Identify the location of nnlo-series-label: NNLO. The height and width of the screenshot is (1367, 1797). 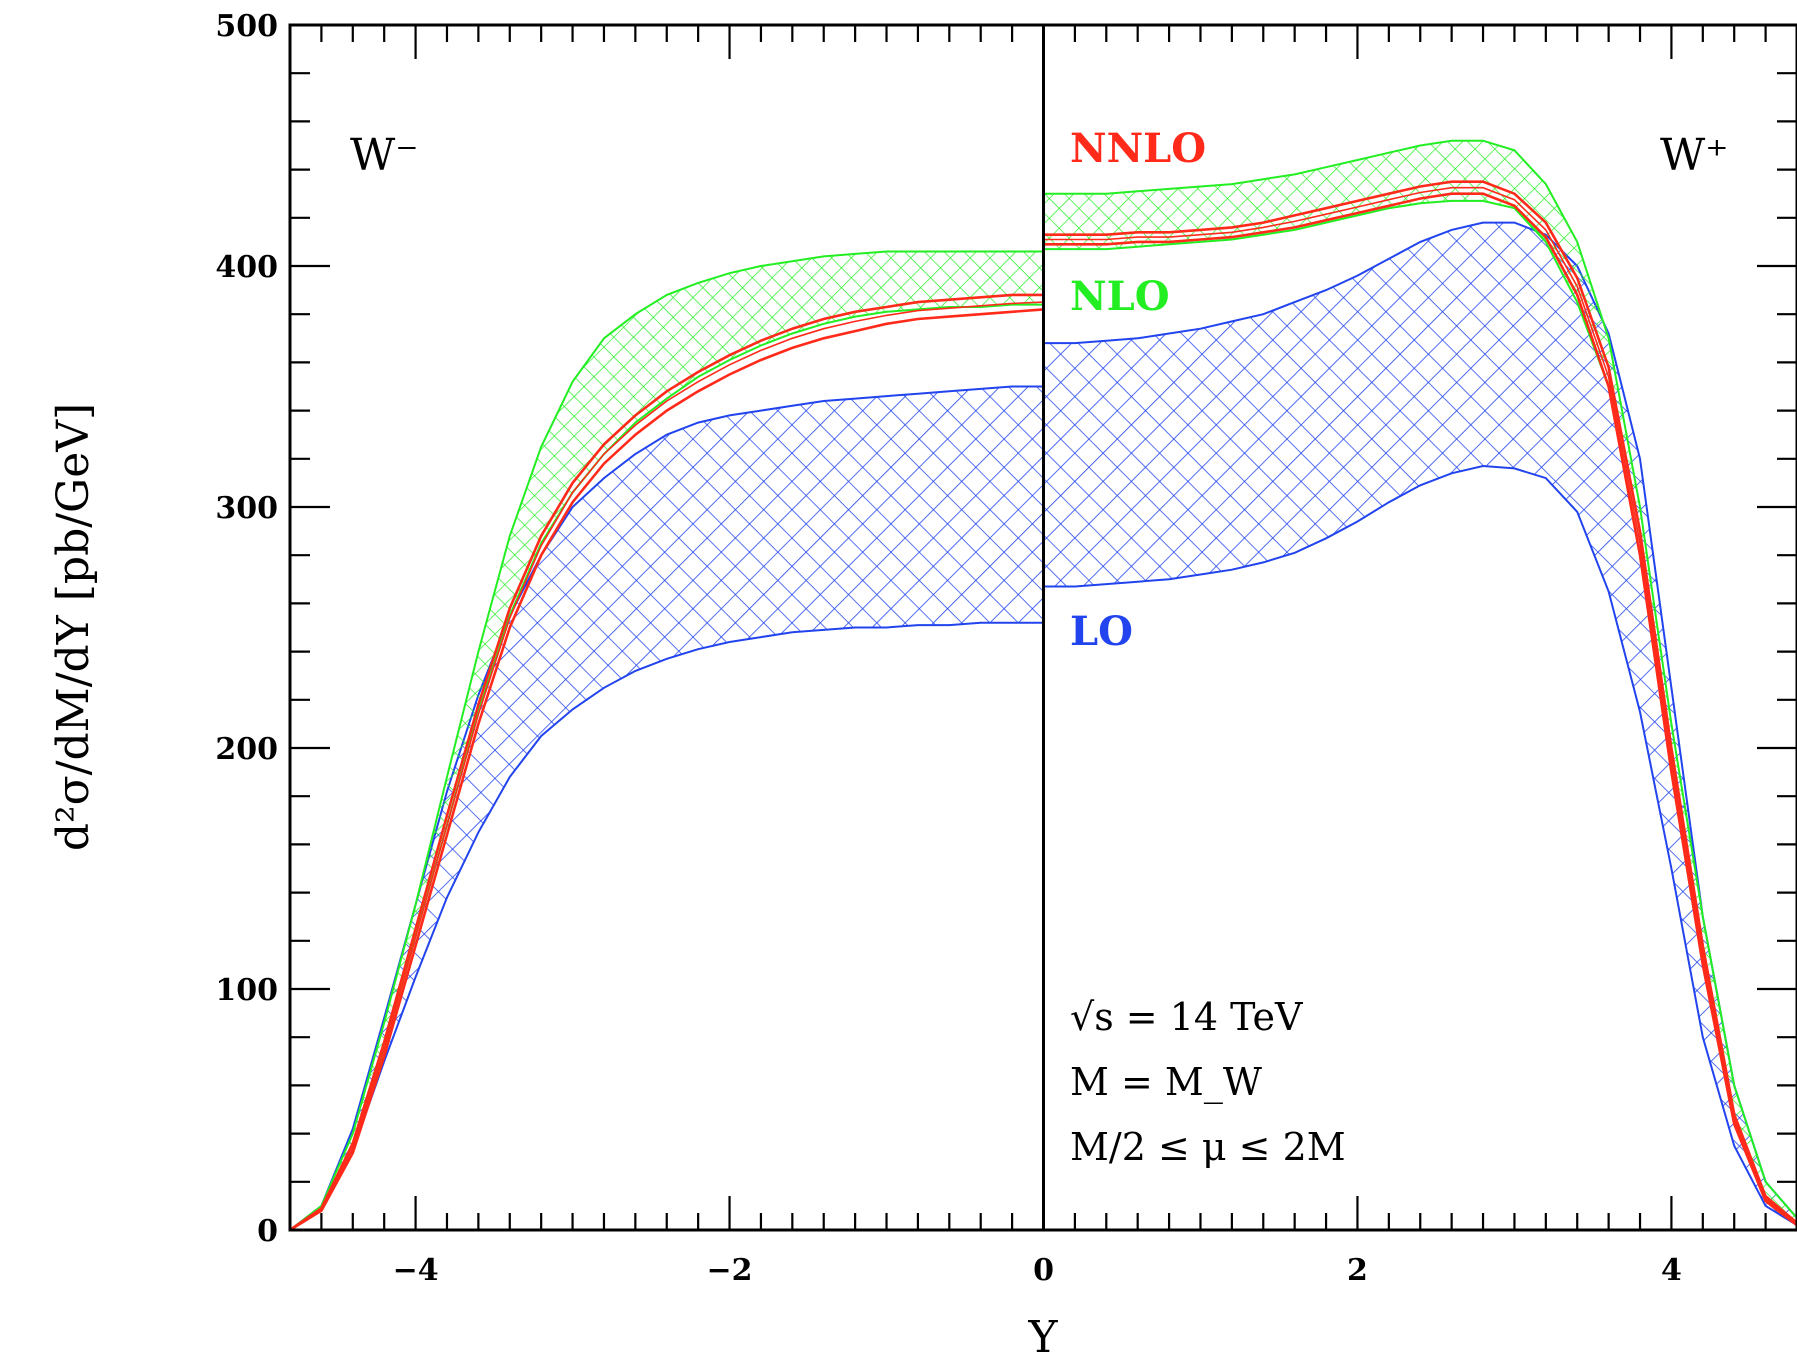
(1138, 148).